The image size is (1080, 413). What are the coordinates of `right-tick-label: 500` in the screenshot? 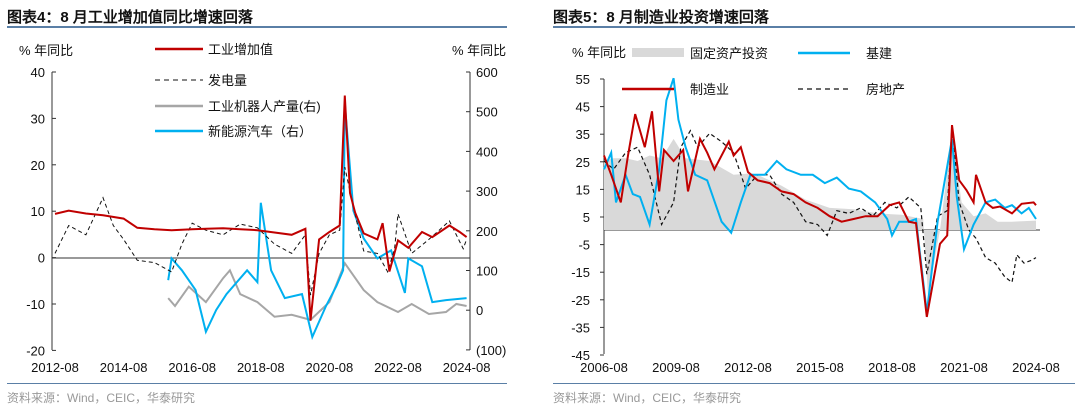 It's located at (487, 112).